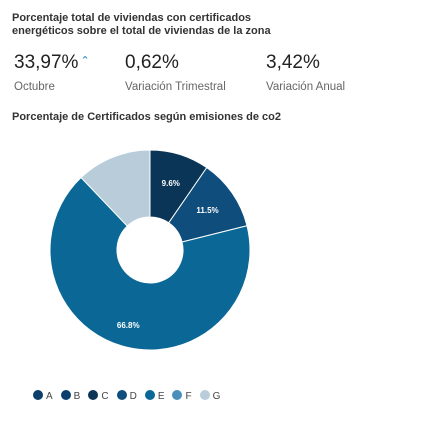 This screenshot has height=424, width=437. Describe the element at coordinates (49, 396) in the screenshot. I see `legend-label: A` at that location.